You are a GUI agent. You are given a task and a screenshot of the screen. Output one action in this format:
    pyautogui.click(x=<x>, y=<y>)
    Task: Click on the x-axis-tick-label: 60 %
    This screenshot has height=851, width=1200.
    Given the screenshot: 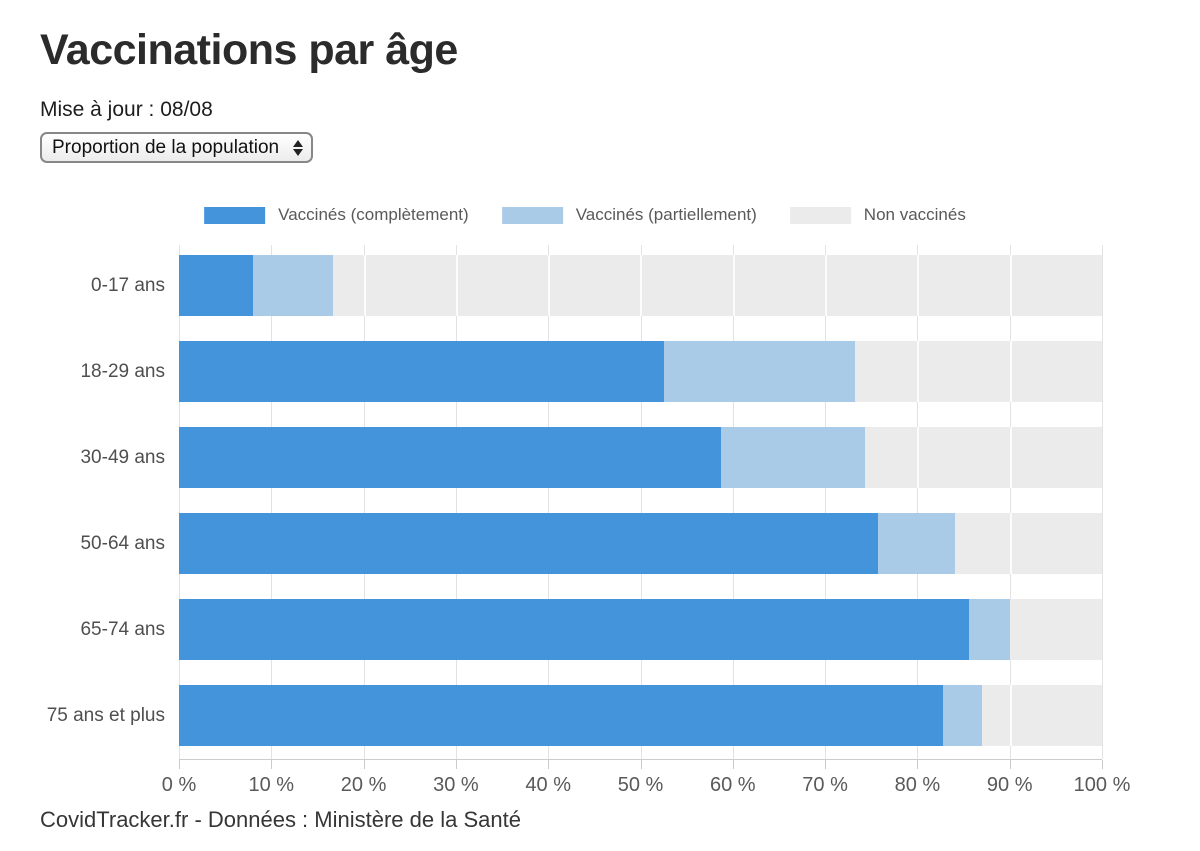 What is the action you would take?
    pyautogui.click(x=733, y=785)
    